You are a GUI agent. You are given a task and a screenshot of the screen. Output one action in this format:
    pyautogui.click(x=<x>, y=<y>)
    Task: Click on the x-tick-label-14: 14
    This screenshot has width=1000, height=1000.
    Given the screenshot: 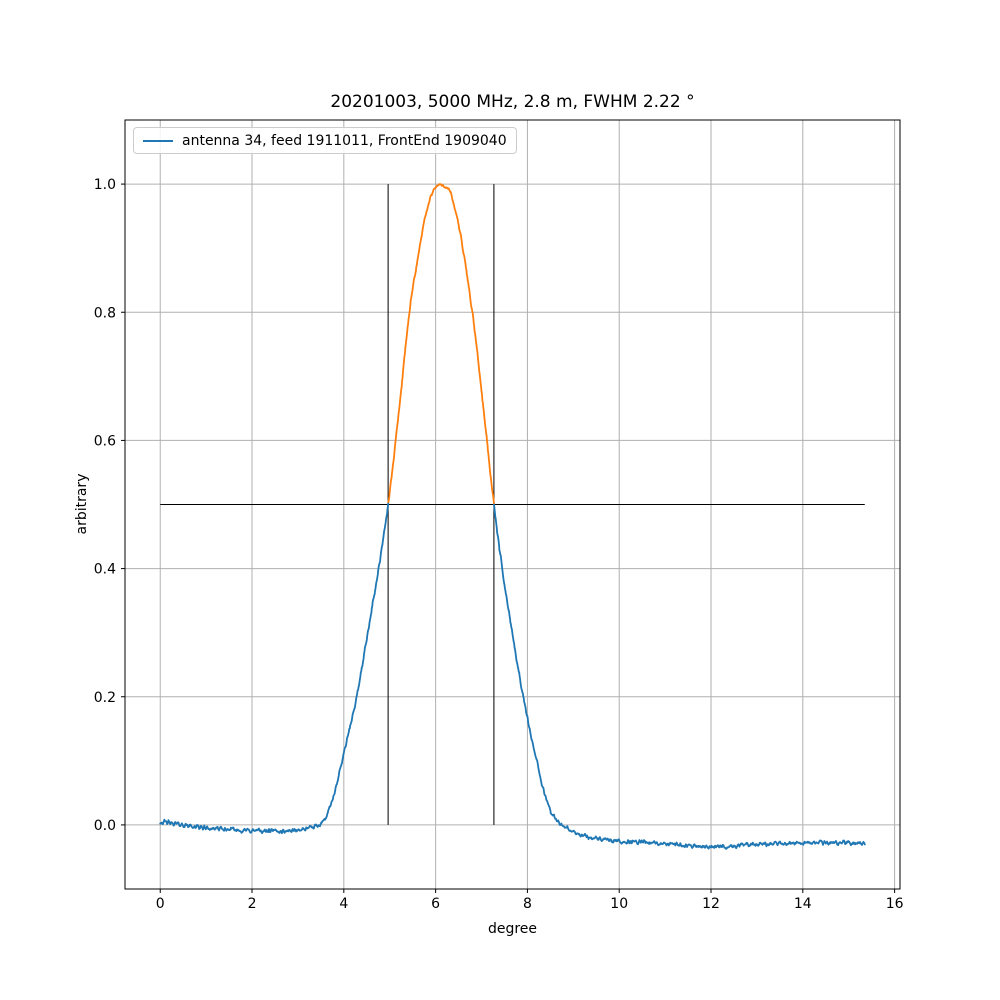 What is the action you would take?
    pyautogui.click(x=803, y=904)
    